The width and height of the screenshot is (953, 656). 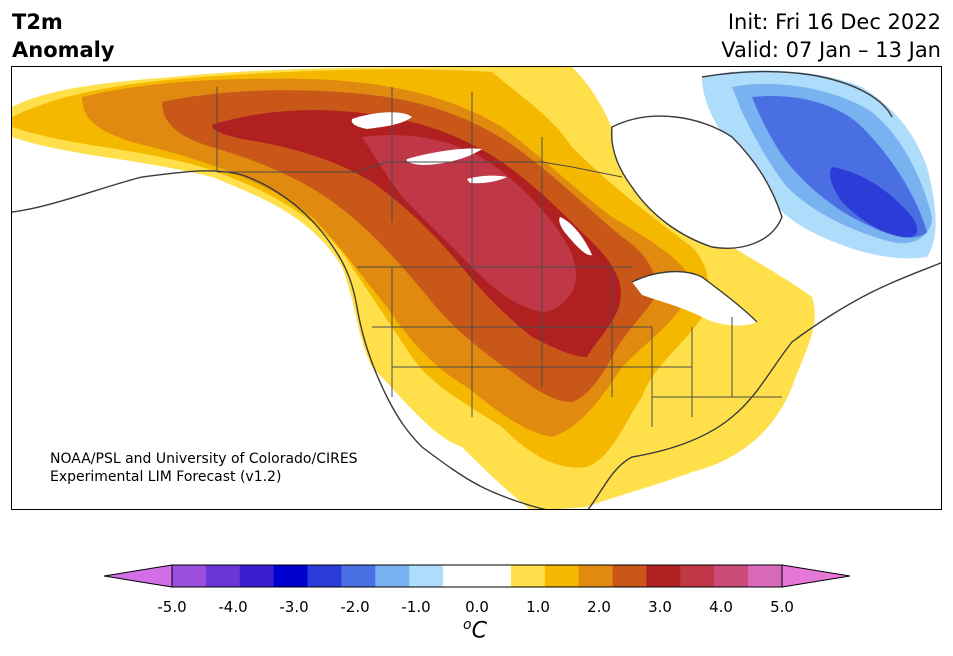 I want to click on hudson-bay, so click(x=696, y=182).